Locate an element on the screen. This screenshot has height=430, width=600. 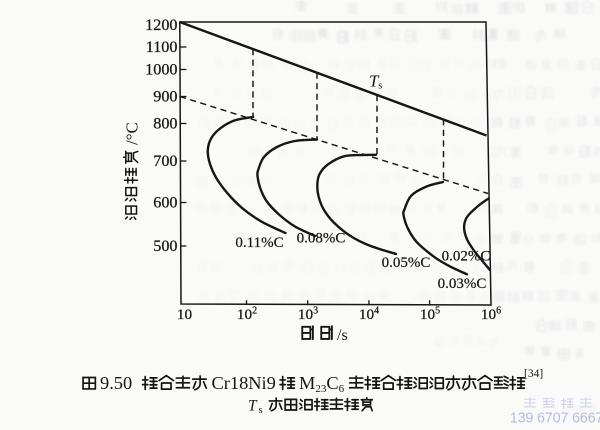
svg-text: 1000 is located at coordinates (161, 70).